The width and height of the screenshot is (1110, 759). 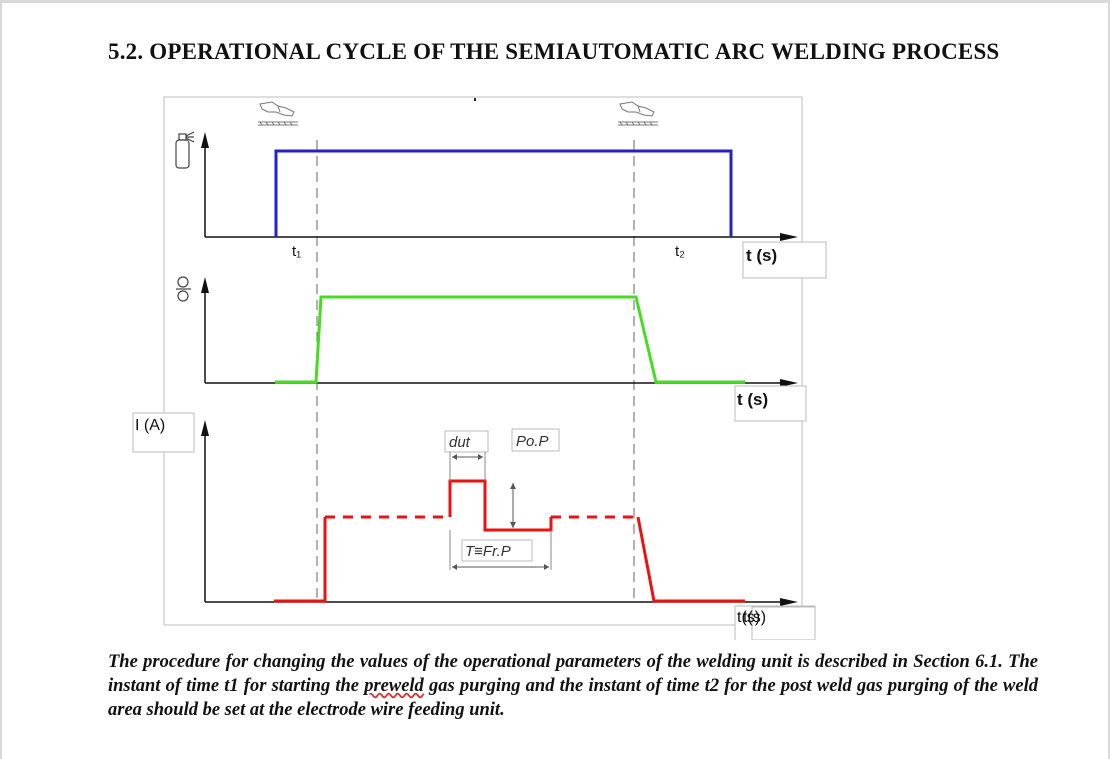 What do you see at coordinates (503, 193) in the screenshot?
I see `gas-curve` at bounding box center [503, 193].